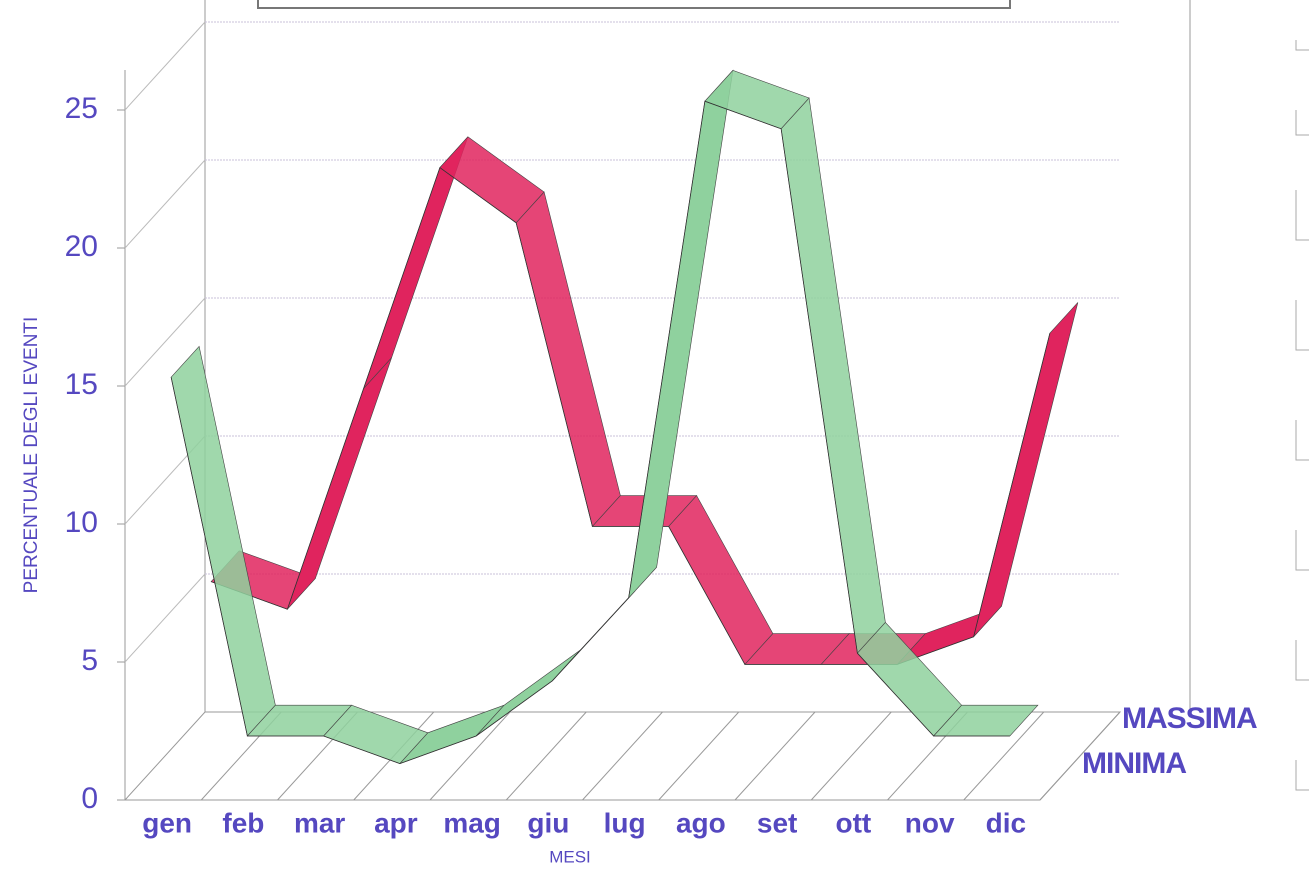 The image size is (1309, 879). What do you see at coordinates (81, 246) in the screenshot?
I see `y-tick-label: 20` at bounding box center [81, 246].